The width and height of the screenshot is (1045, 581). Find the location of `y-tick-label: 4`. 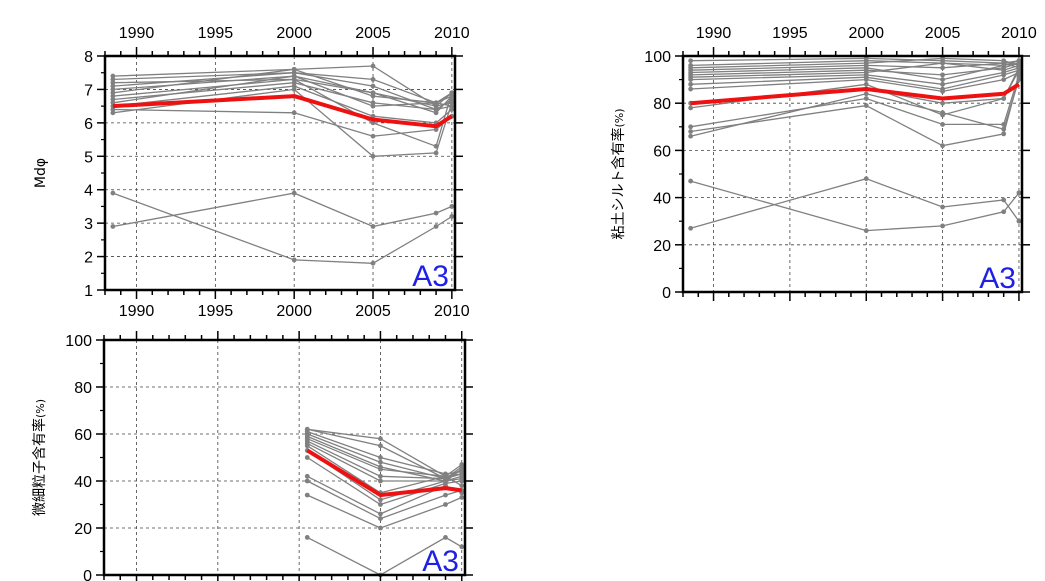

y-tick-label: 4 is located at coordinates (88, 191).